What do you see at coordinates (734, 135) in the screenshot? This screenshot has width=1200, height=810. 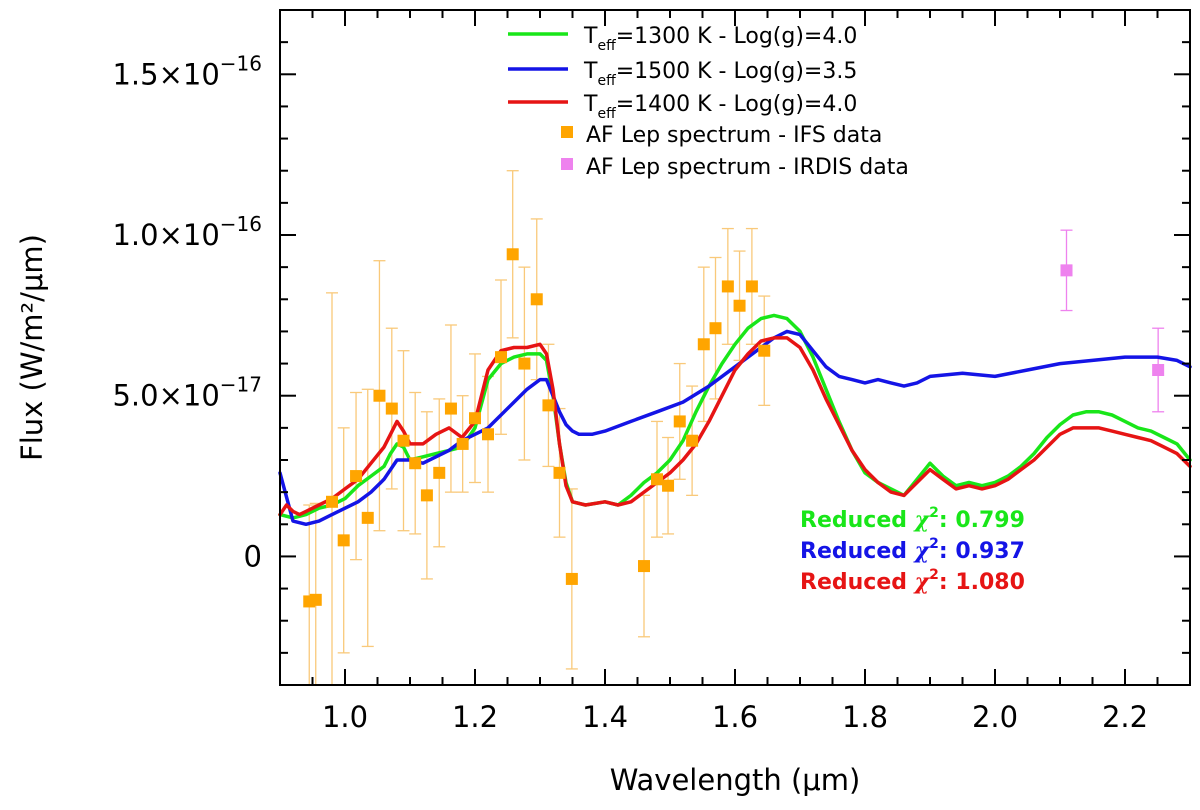 I see `legend-label: AF Lep spectrum - IFS data` at bounding box center [734, 135].